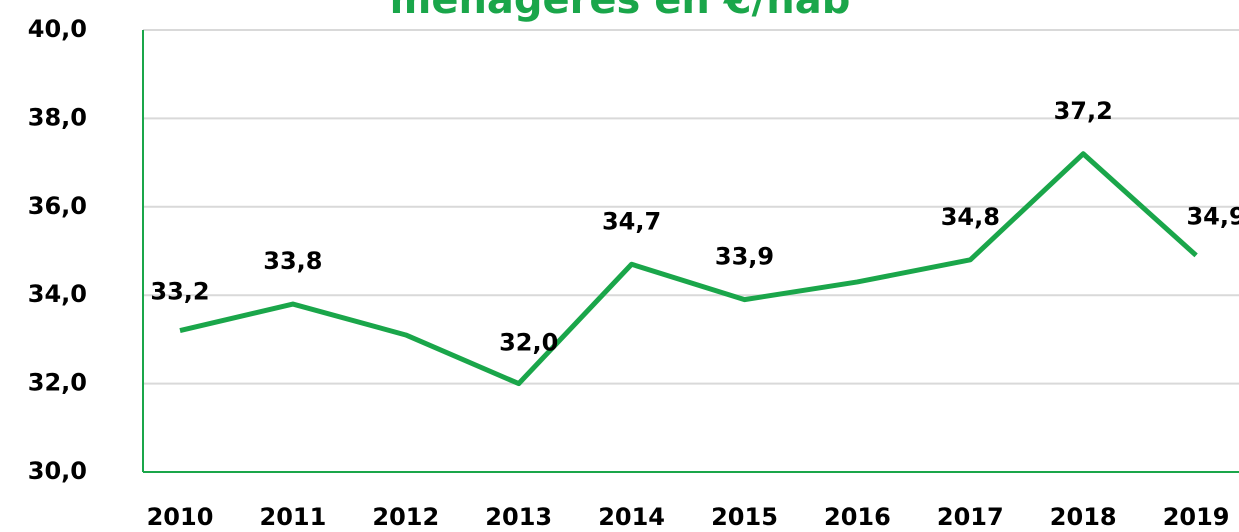  What do you see at coordinates (57, 383) in the screenshot?
I see `y-tick-label: 32,0` at bounding box center [57, 383].